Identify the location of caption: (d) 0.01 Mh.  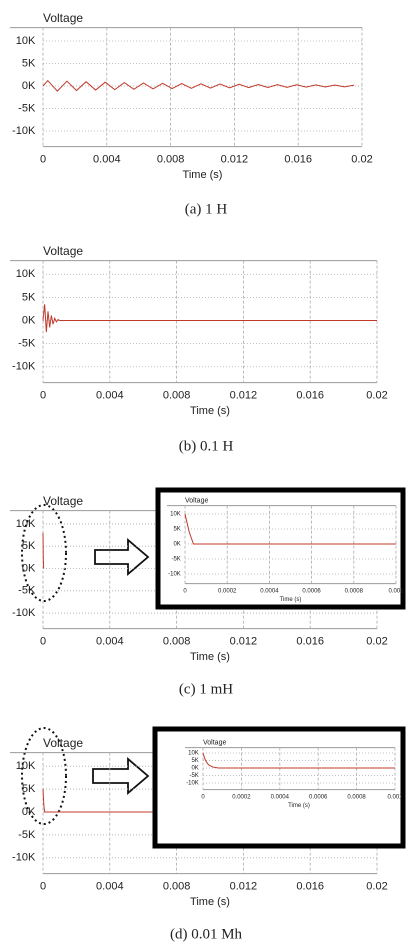
(206, 934).